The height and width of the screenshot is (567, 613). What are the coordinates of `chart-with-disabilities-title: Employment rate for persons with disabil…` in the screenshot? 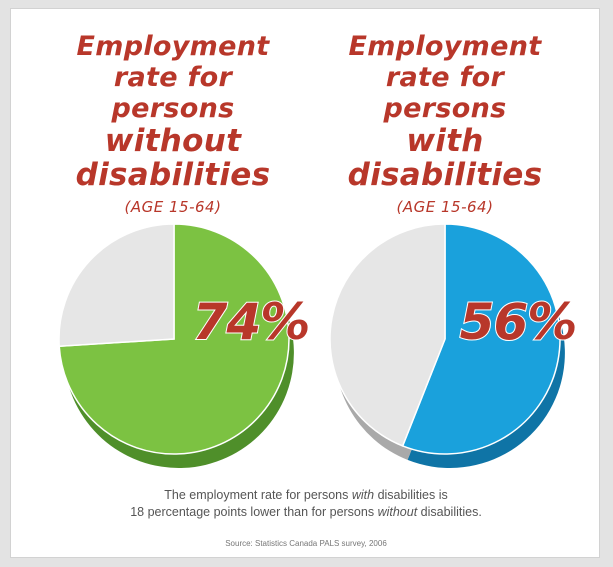 It's located at (445, 123).